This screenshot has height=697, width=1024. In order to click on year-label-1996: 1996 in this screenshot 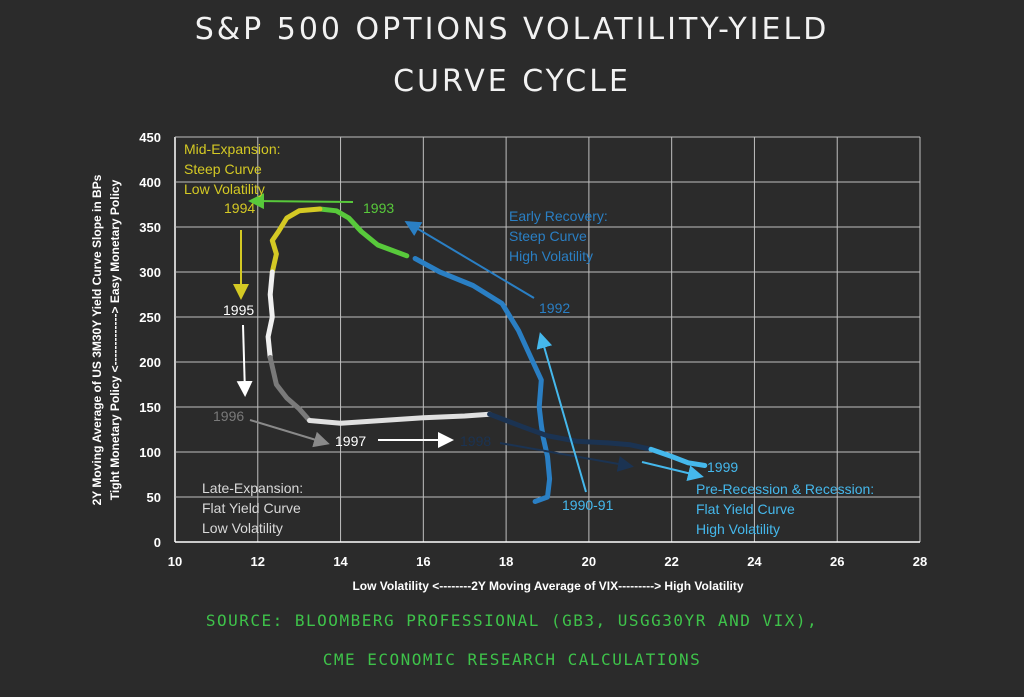, I will do `click(228, 416)`.